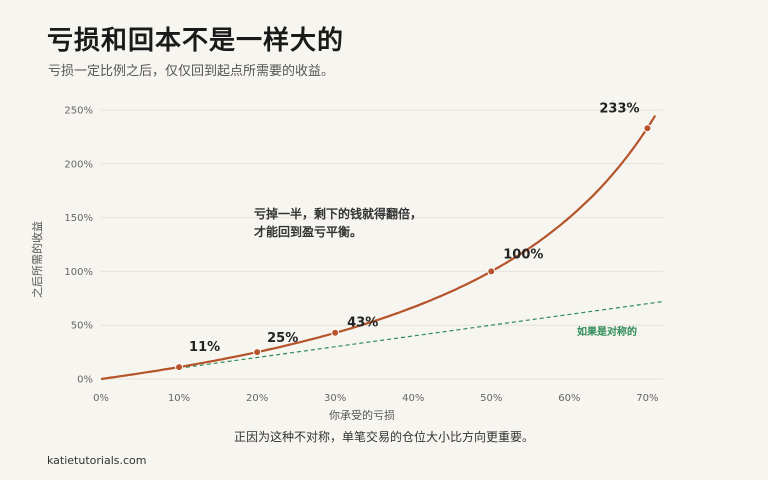  What do you see at coordinates (523, 254) in the screenshot?
I see `data-label: 100%` at bounding box center [523, 254].